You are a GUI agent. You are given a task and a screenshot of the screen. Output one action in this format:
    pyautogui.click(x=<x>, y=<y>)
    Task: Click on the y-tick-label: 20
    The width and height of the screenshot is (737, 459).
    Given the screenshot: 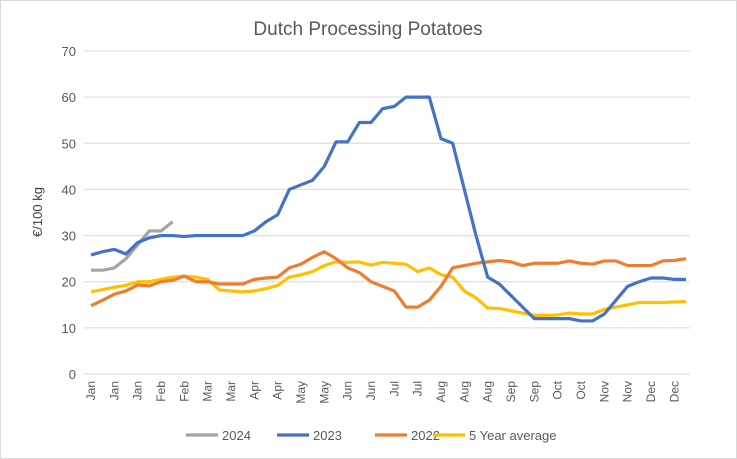 What is the action you would take?
    pyautogui.click(x=69, y=282)
    